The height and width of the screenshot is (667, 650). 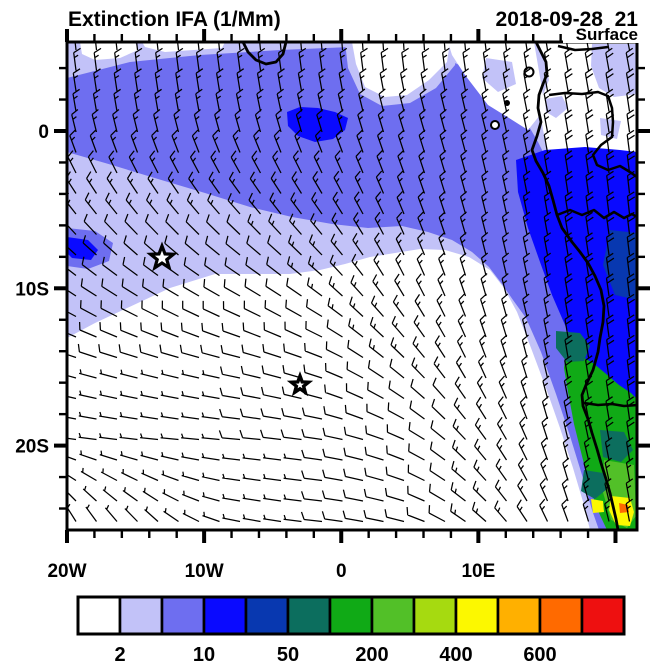 What do you see at coordinates (288, 655) in the screenshot?
I see `colorbar-label: 50` at bounding box center [288, 655].